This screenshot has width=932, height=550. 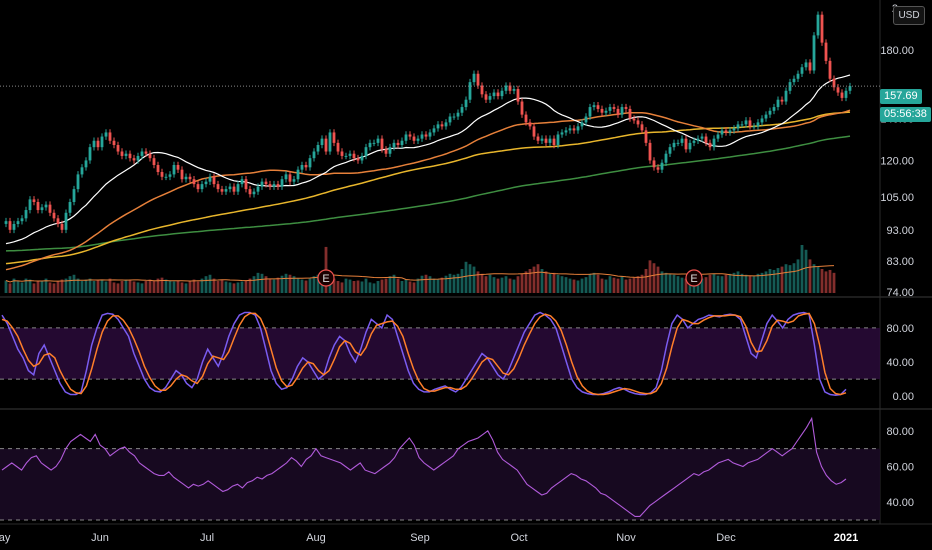 What do you see at coordinates (900, 503) in the screenshot?
I see `rsi-tick-label: 40.00` at bounding box center [900, 503].